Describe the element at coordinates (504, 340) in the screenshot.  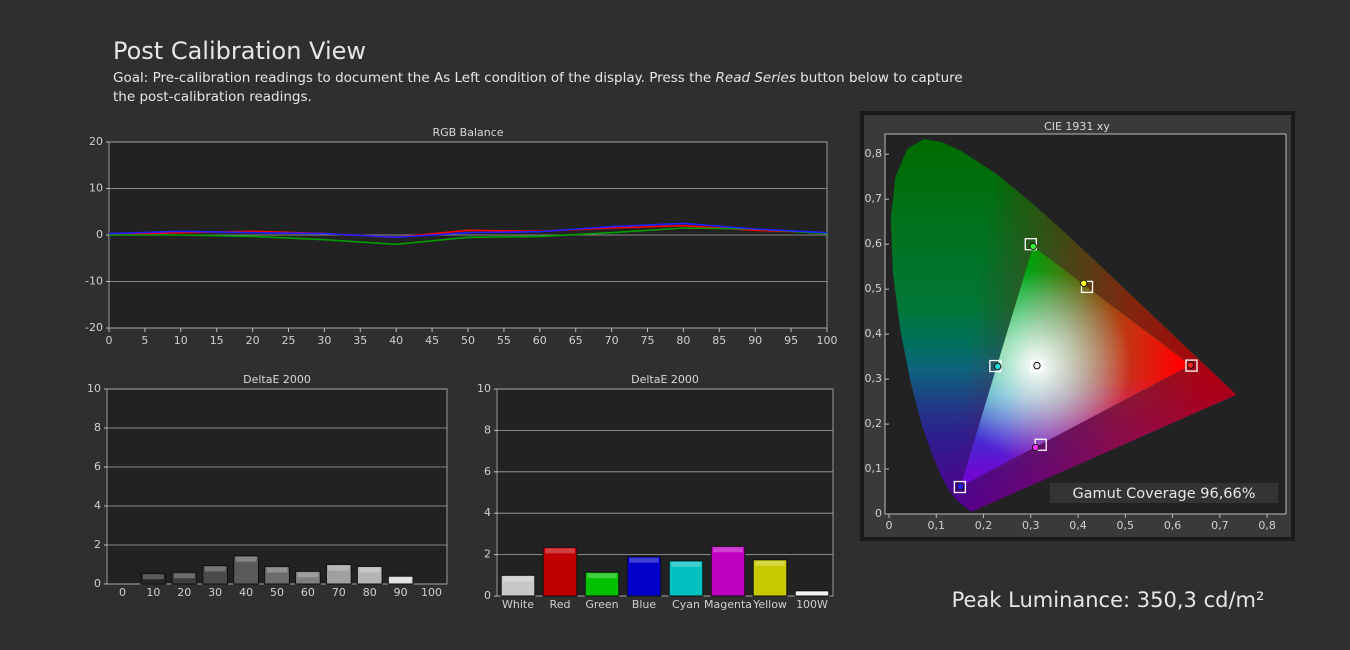
I see `x-tick-label: 55` at that location.